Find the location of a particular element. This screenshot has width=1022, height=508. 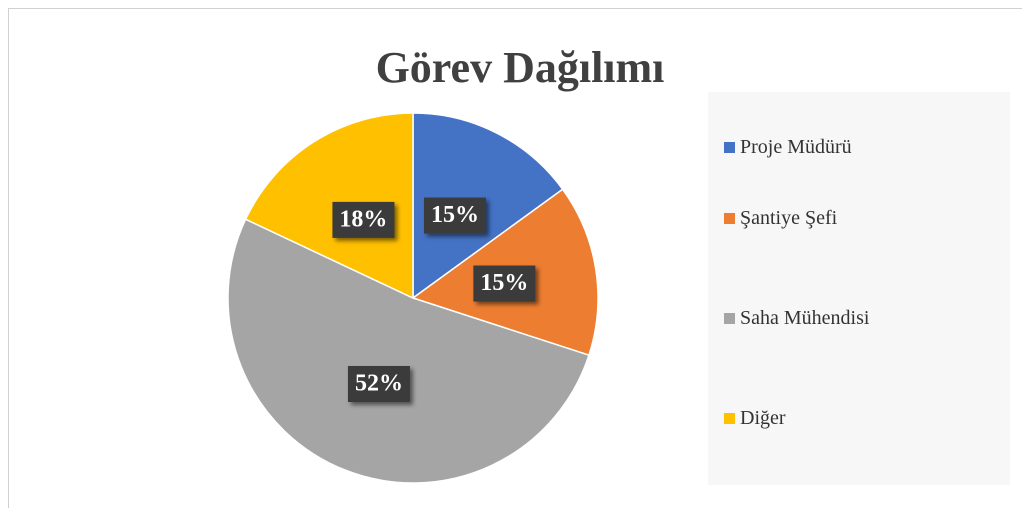

data-label: 52% is located at coordinates (379, 384).